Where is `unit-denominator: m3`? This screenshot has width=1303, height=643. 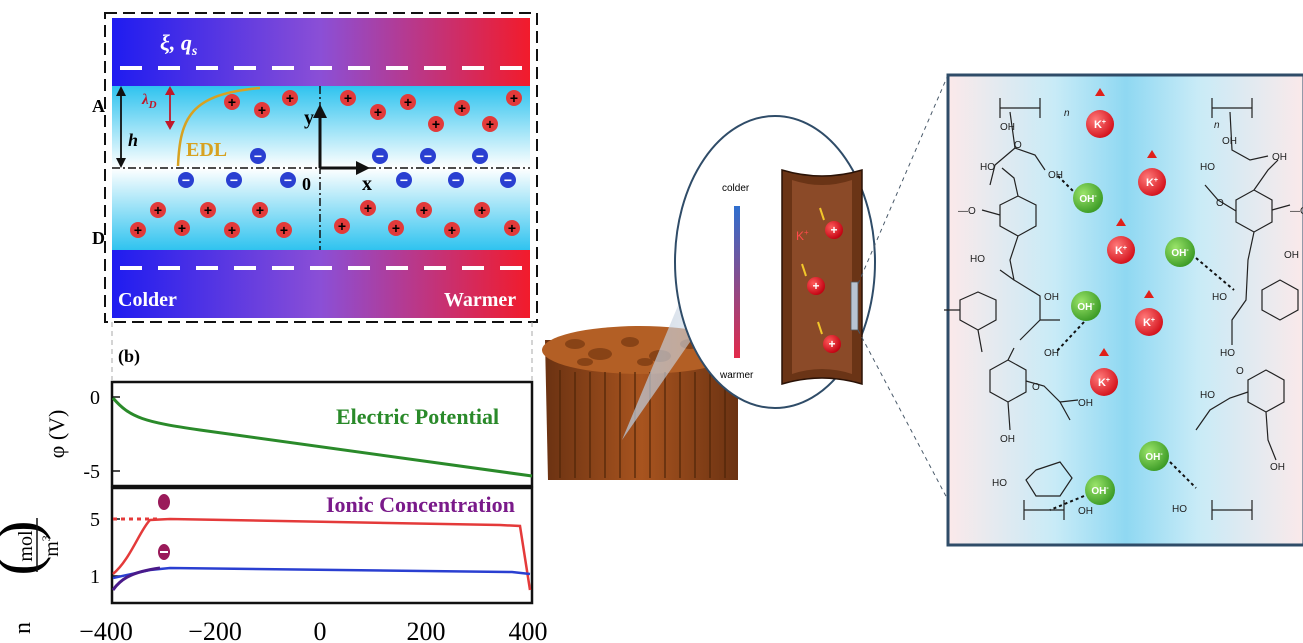 unit-denominator: m3 is located at coordinates (51, 546).